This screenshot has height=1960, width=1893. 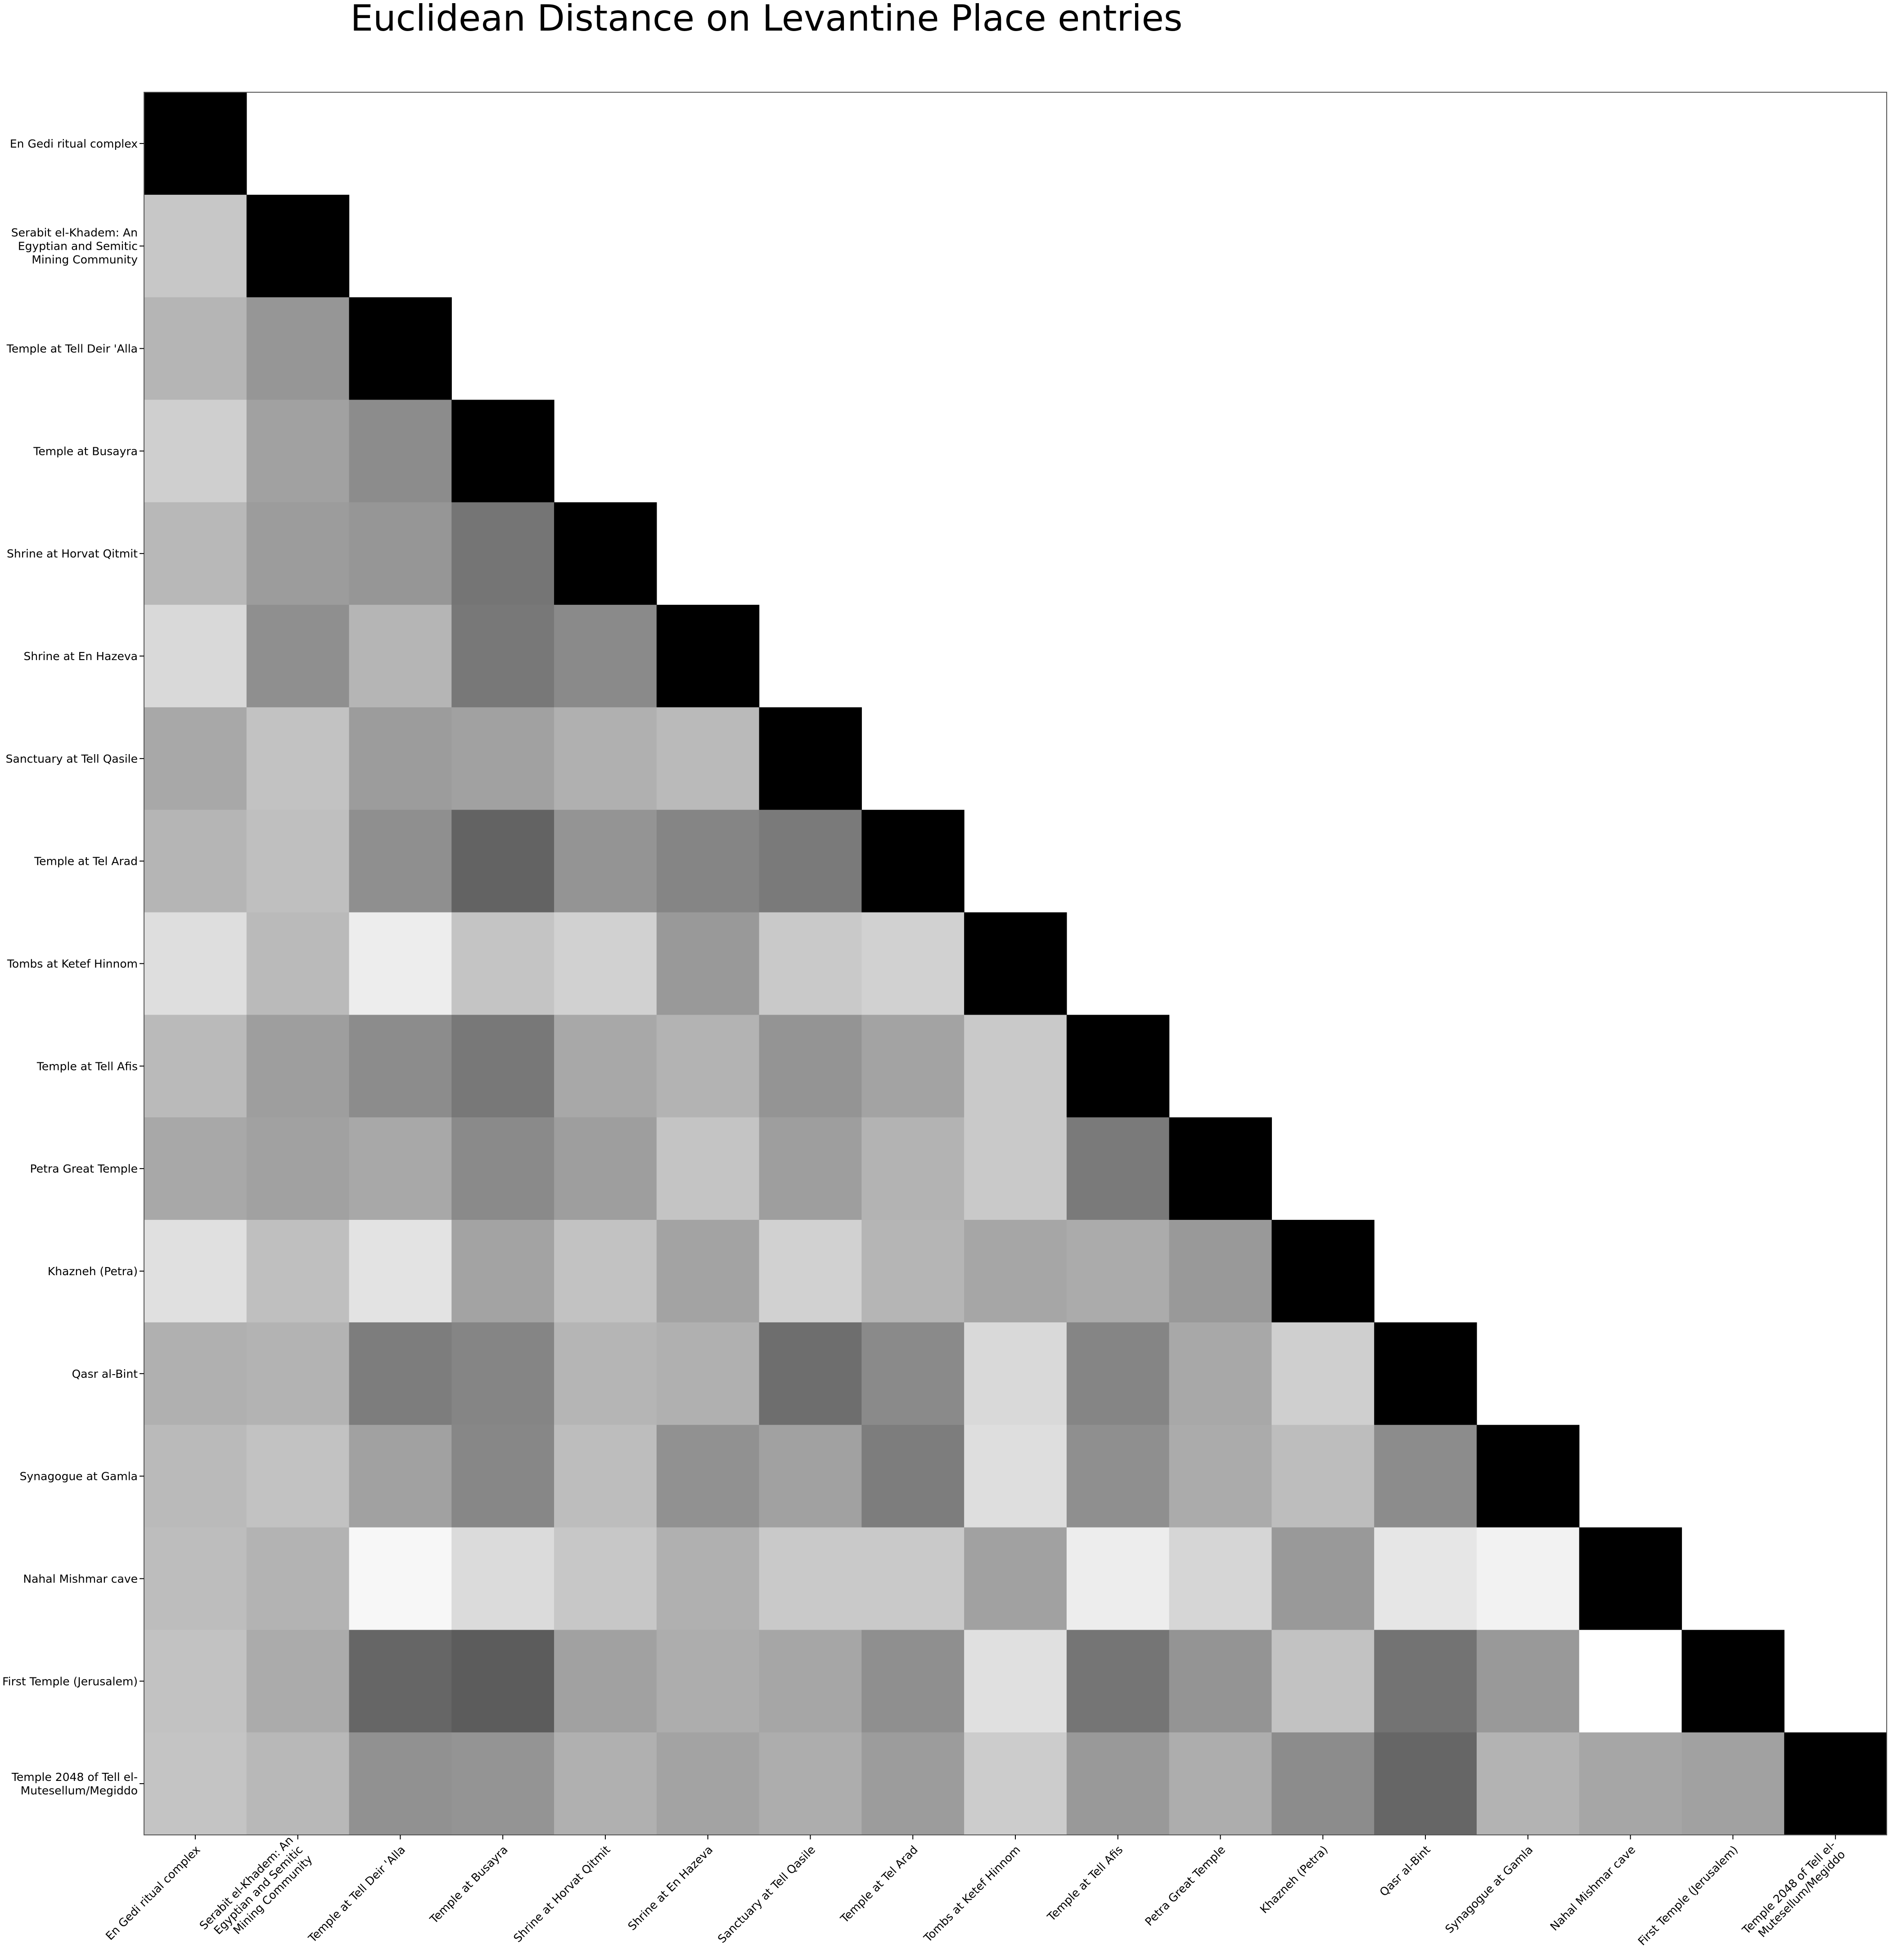 I want to click on x-tick-label: Temple at Busayra, so click(x=468, y=1884).